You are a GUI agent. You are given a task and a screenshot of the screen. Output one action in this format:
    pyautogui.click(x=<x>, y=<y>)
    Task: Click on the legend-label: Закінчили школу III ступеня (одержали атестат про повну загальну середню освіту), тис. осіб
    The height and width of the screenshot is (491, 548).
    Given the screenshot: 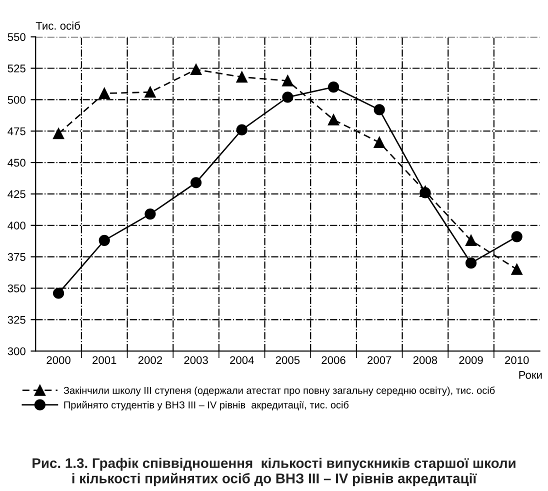 What is the action you would take?
    pyautogui.click(x=279, y=391)
    